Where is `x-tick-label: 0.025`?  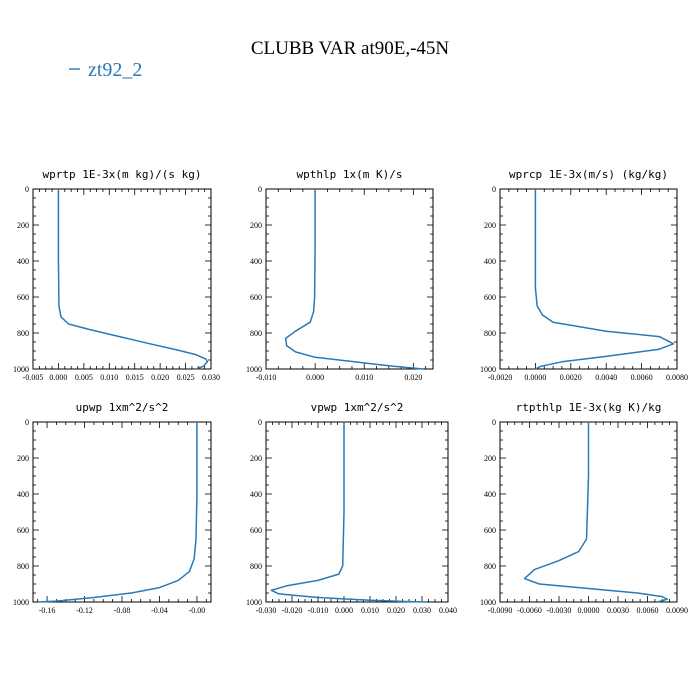 x-tick-label: 0.025 is located at coordinates (186, 377).